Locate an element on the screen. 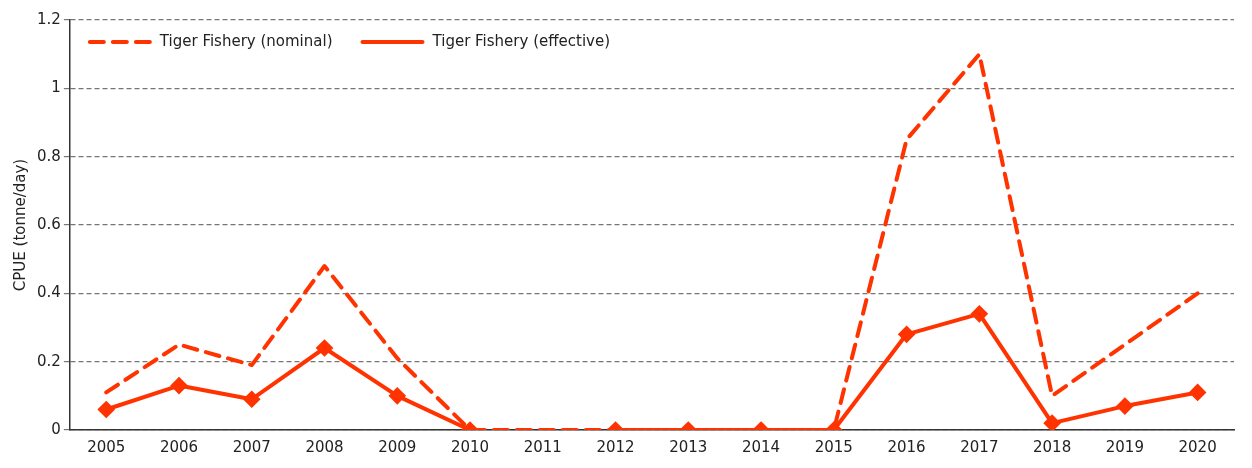 Image resolution: width=1252 pixels, height=468 pixels. x-tick-label: 2012 is located at coordinates (615, 446).